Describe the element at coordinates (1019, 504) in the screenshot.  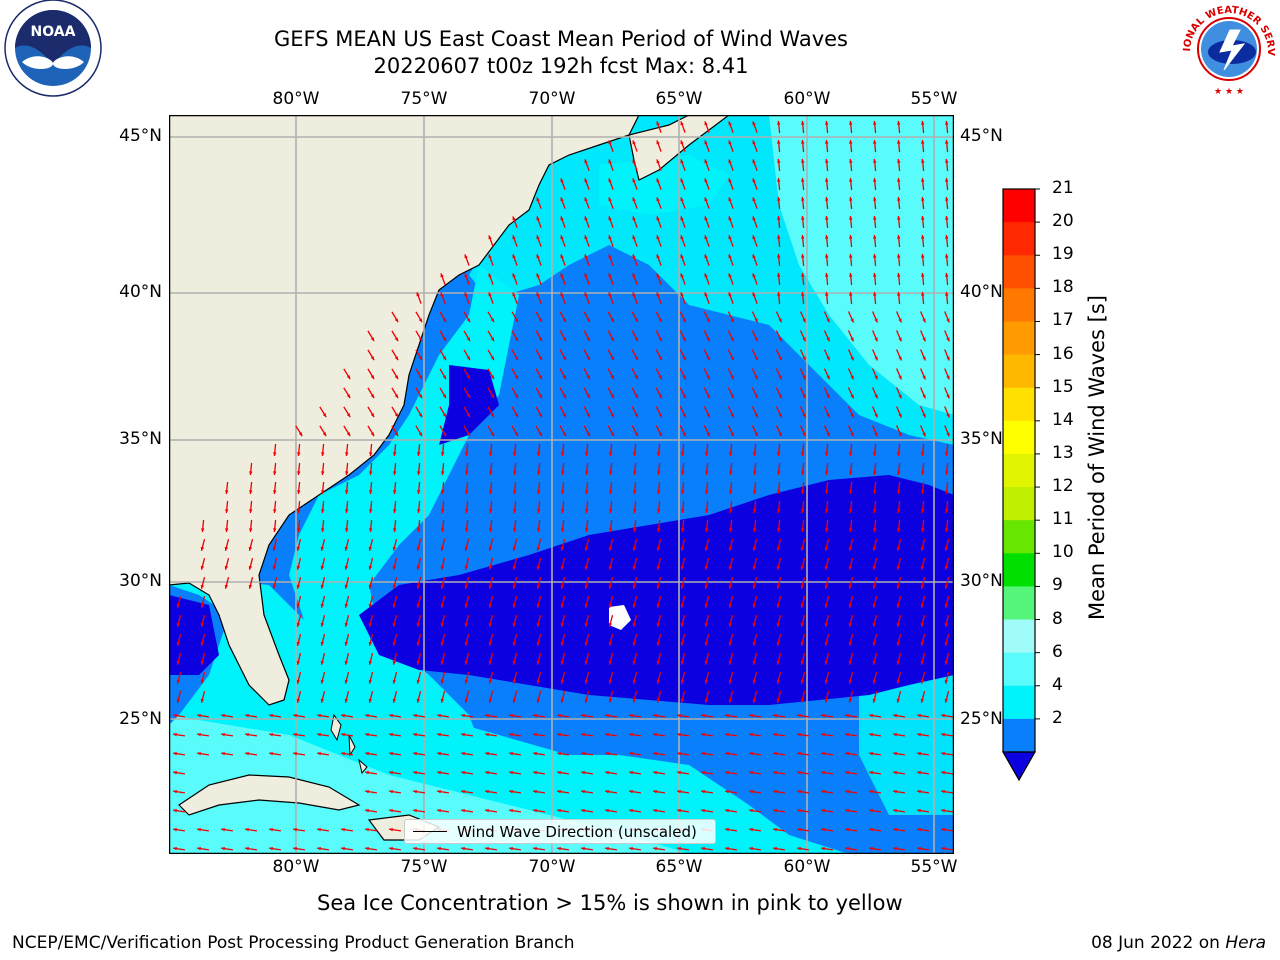
I see `colorbar-segment` at that location.